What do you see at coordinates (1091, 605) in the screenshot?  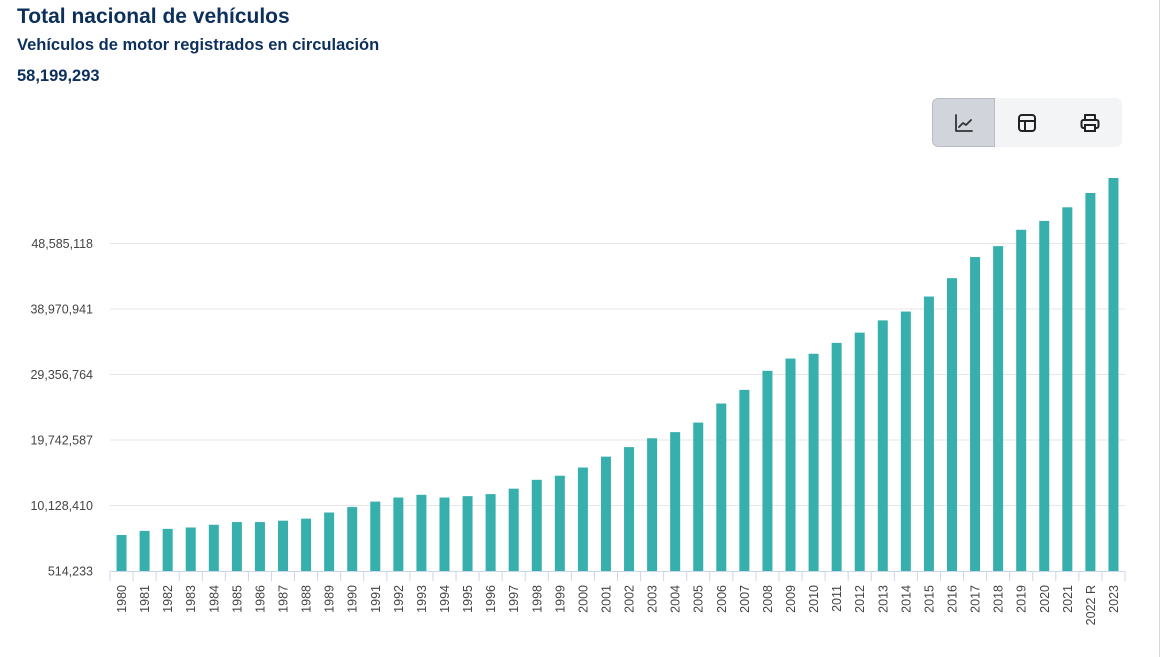 I see `x-tick-label: 2022 R` at bounding box center [1091, 605].